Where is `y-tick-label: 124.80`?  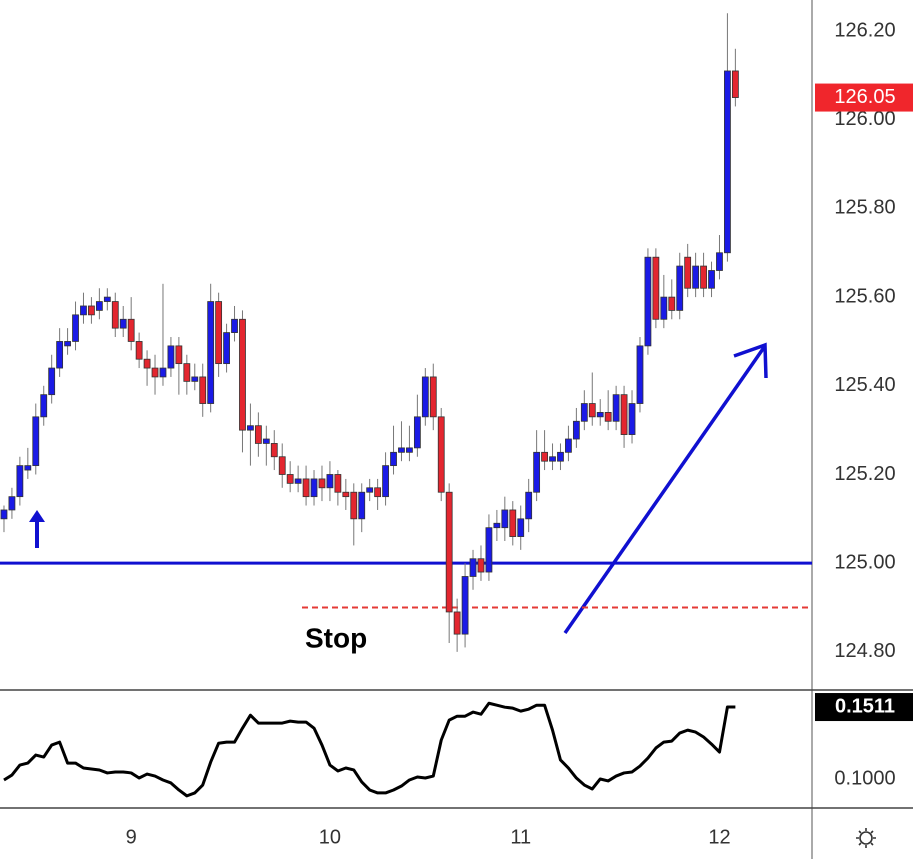 y-tick-label: 124.80 is located at coordinates (864, 651).